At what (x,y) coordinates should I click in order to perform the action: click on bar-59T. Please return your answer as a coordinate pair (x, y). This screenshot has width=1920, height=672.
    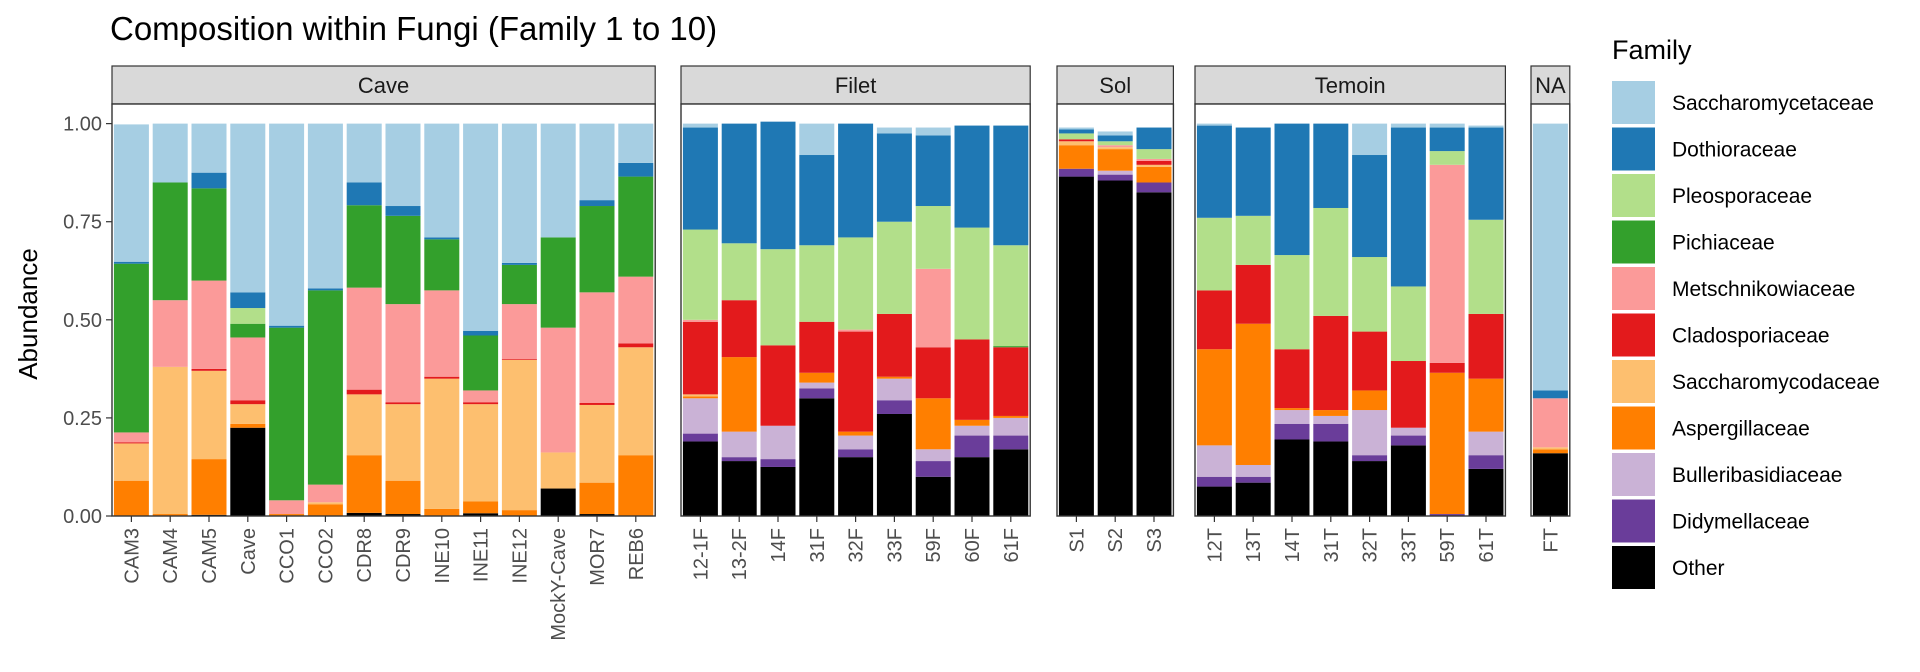
    Looking at the image, I should click on (1447, 319).